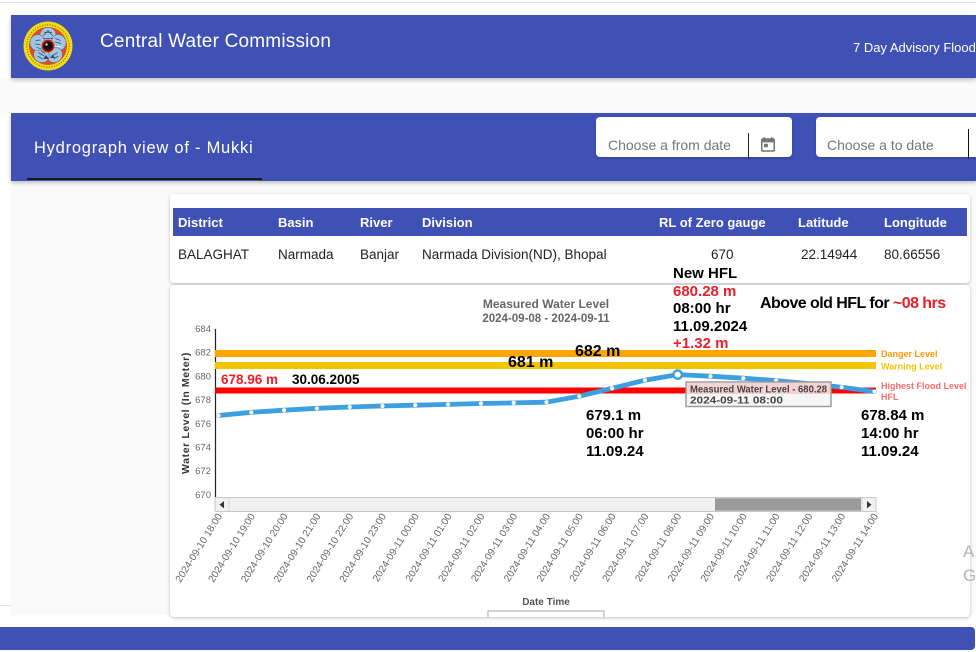 The image size is (976, 652). Describe the element at coordinates (736, 401) in the screenshot. I see `svg-text: 2024-09-11 08:00` at that location.